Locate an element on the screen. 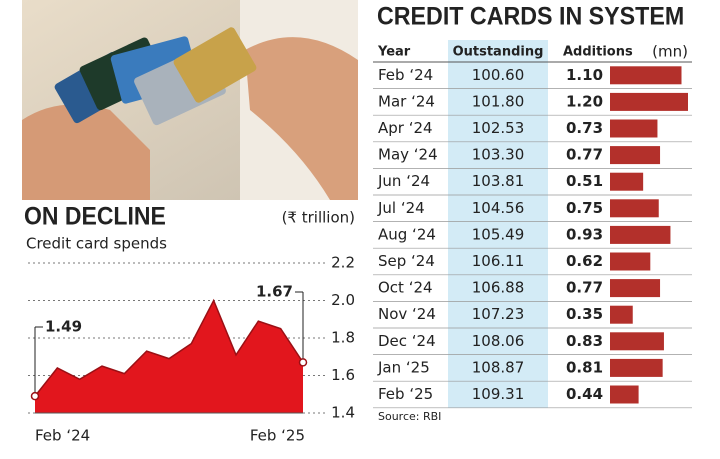 This screenshot has width=720, height=459. outstanding-value: 107.23 is located at coordinates (498, 314).